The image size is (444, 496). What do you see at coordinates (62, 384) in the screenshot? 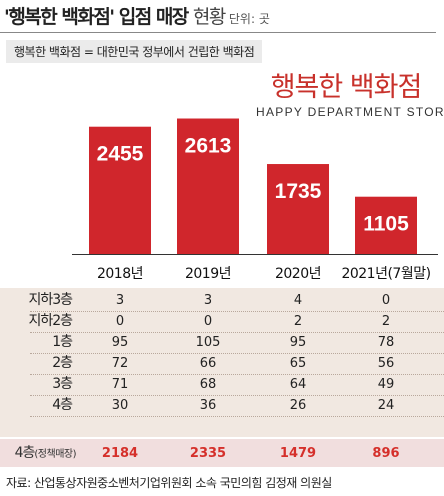
I see `row-label-text: 3층` at bounding box center [62, 384].